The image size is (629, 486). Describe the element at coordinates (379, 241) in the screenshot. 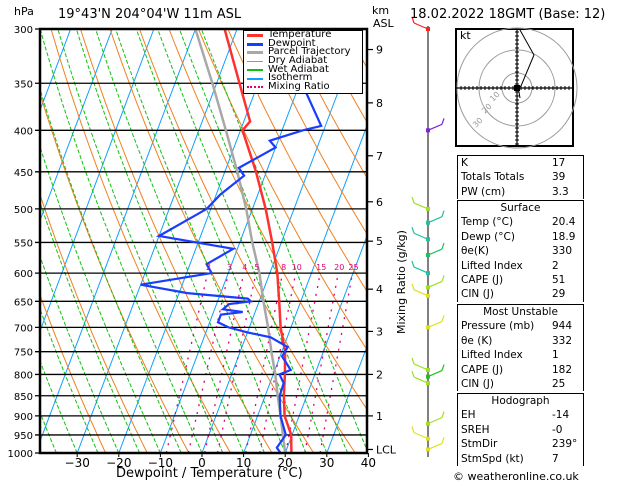

I see `km-tick-label: 5` at that location.